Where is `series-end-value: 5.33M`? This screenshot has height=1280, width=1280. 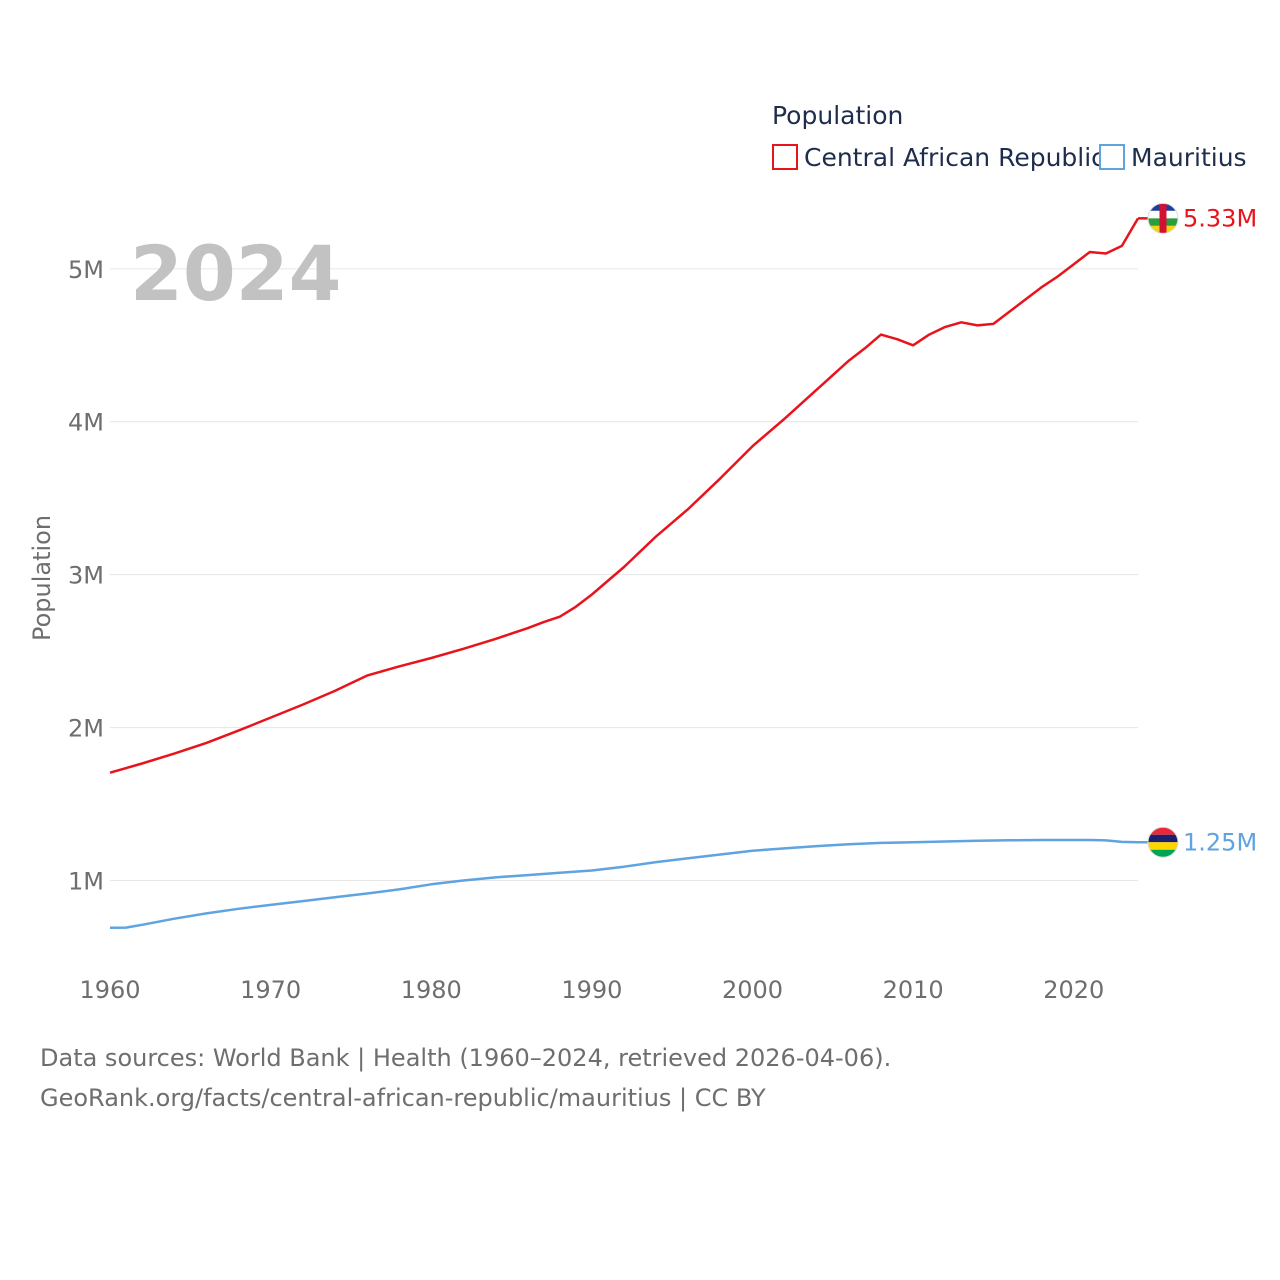 series-end-value: 5.33M is located at coordinates (1220, 218).